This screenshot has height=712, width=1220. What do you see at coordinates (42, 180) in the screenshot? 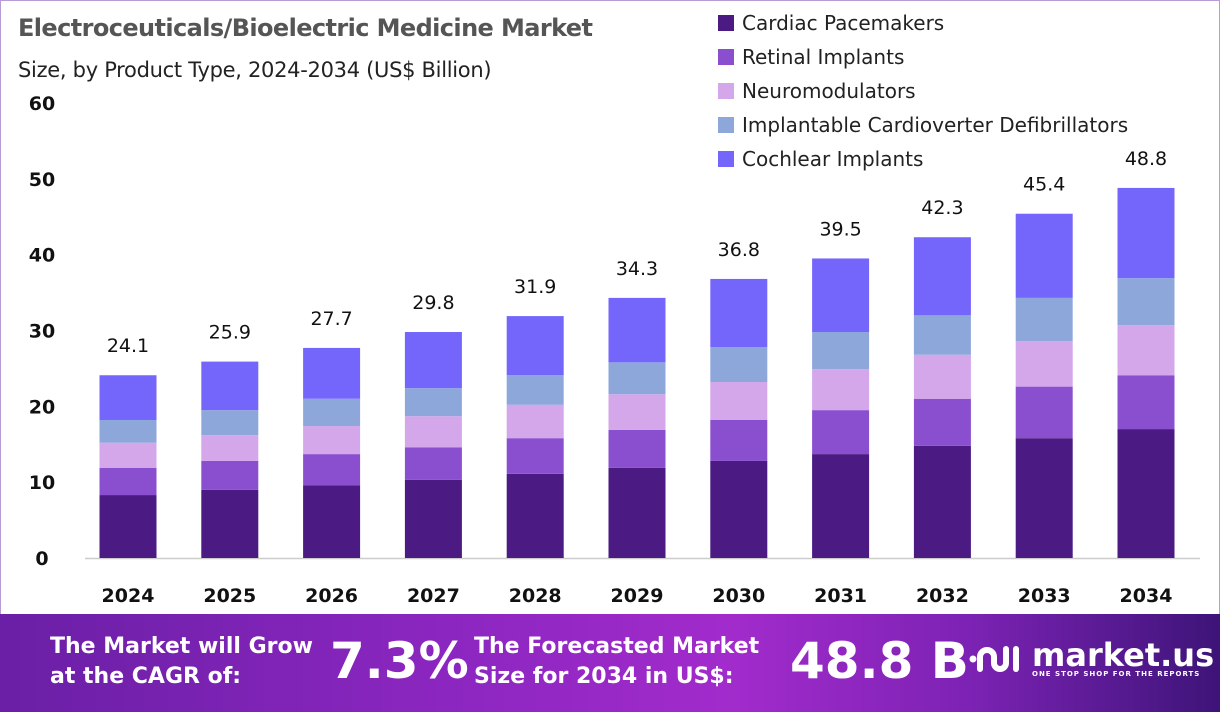
I see `y-tick-label: 50` at bounding box center [42, 180].